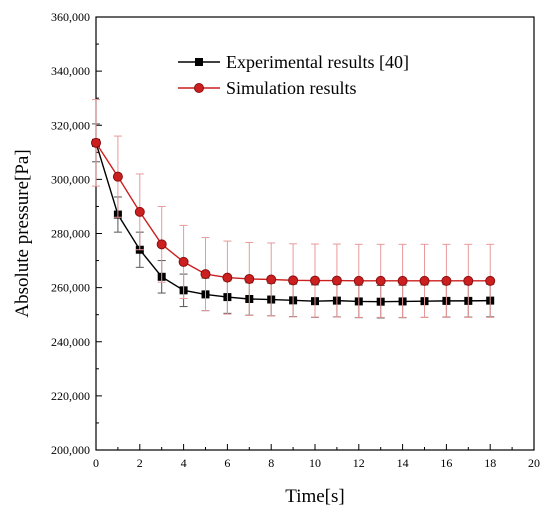 The width and height of the screenshot is (550, 519). What do you see at coordinates (446, 463) in the screenshot?
I see `x-tick-label: 16` at bounding box center [446, 463].